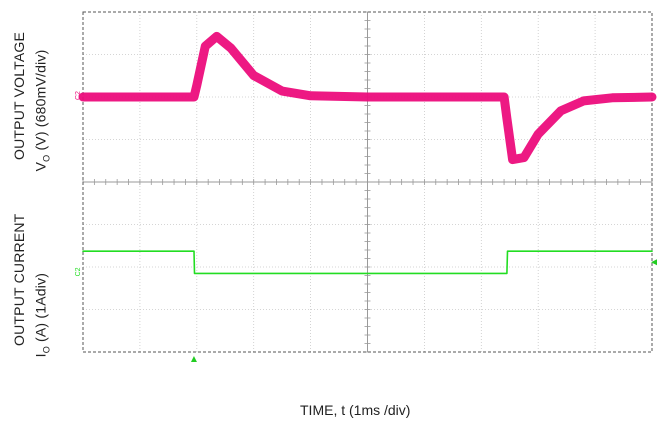 This screenshot has height=425, width=657. Describe the element at coordinates (193, 359) in the screenshot. I see `trigger-position-marker` at that location.